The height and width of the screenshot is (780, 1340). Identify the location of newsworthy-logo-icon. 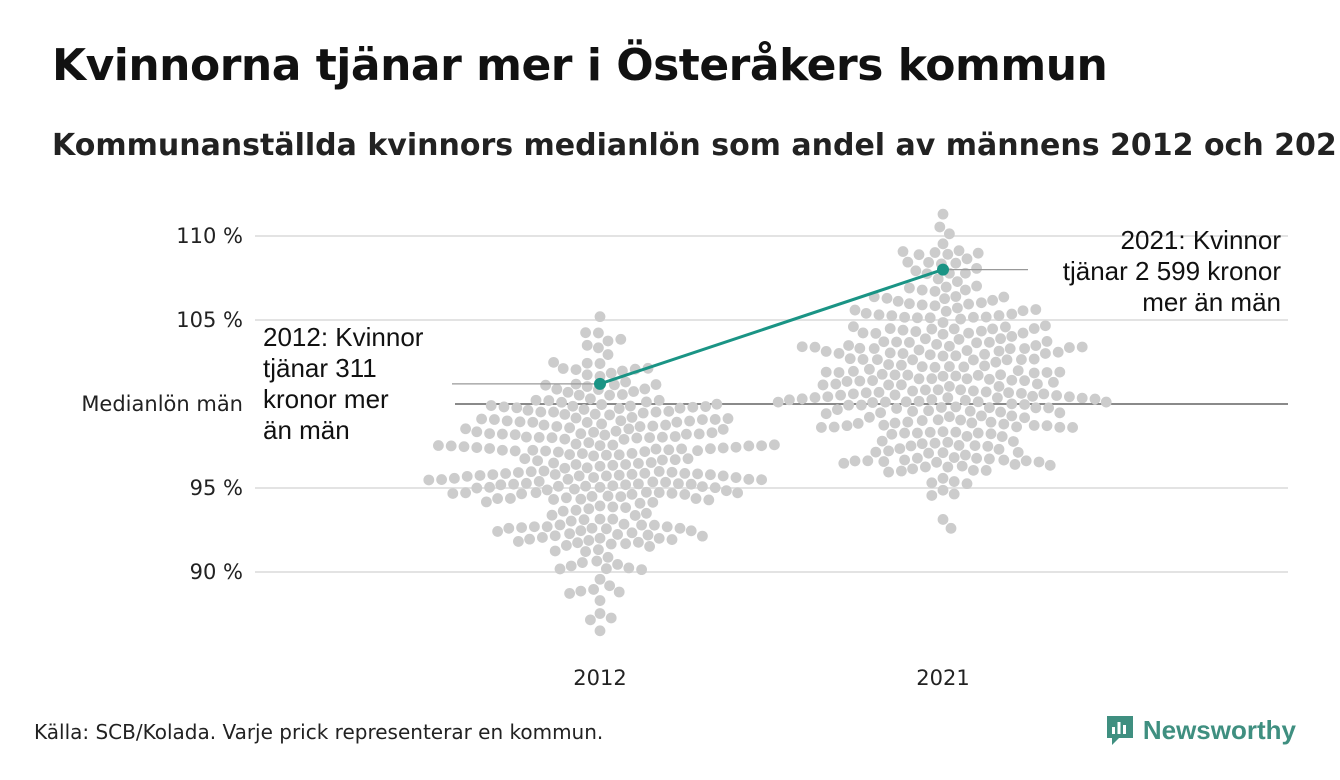
(1119, 730).